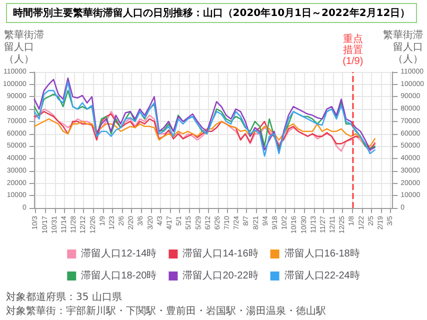  Describe the element at coordinates (220, 254) in the screenshot. I see `legend-label: 滞留人口14-16時` at that location.